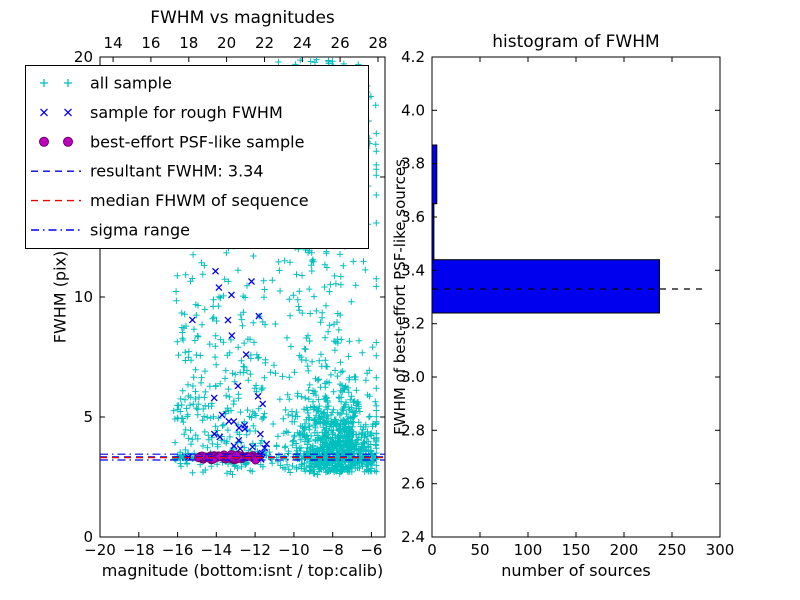 Image resolution: width=800 pixels, height=600 pixels. I want to click on left-xtick-label: −6, so click(371, 550).